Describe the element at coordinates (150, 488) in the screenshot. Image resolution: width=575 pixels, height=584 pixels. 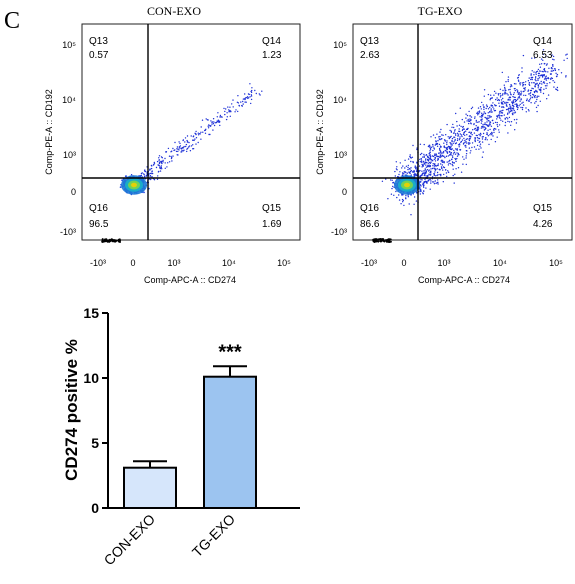
I see `bar-con-exo` at that location.